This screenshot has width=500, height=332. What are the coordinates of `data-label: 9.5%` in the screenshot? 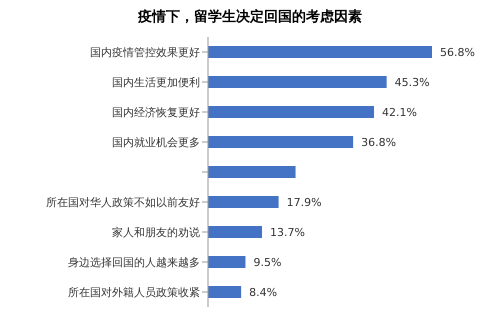 It's located at (267, 262).